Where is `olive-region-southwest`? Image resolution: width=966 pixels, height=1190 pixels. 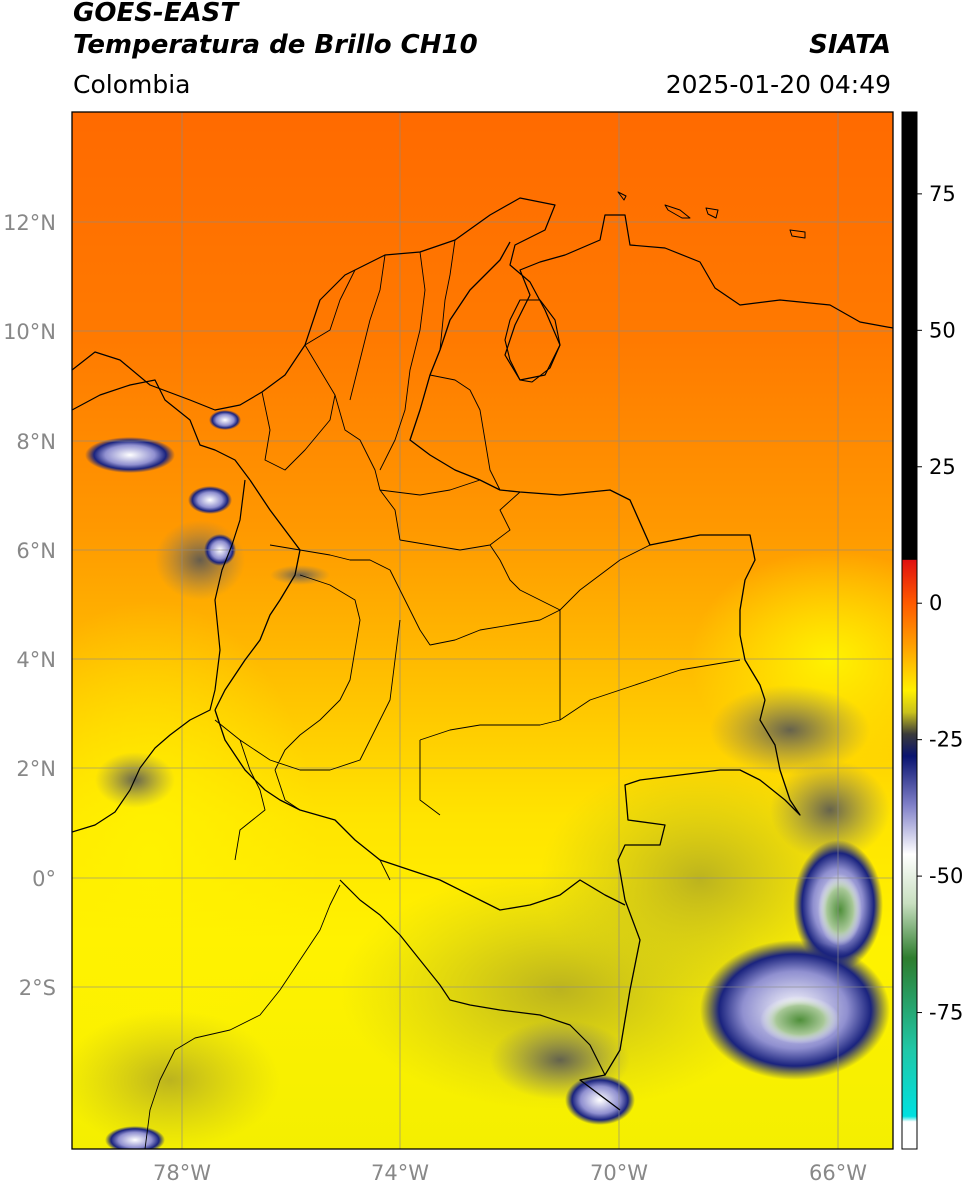 olive-region-southwest is located at coordinates (176, 1079).